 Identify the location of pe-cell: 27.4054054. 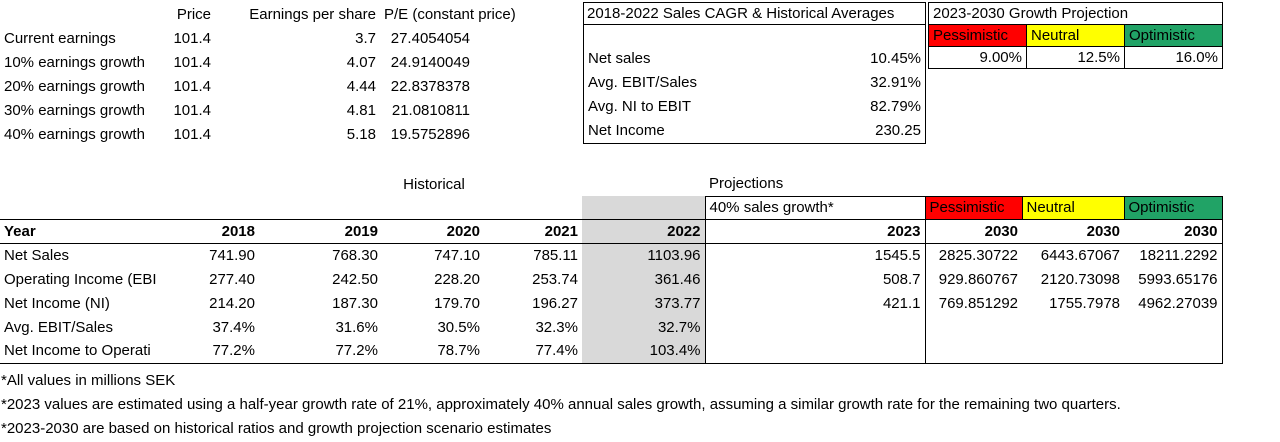
(430, 38).